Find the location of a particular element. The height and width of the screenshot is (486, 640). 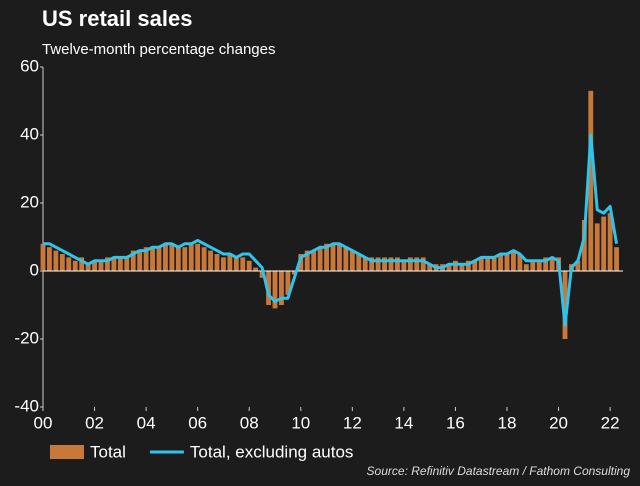

x-tick-label: 02 is located at coordinates (94, 422).